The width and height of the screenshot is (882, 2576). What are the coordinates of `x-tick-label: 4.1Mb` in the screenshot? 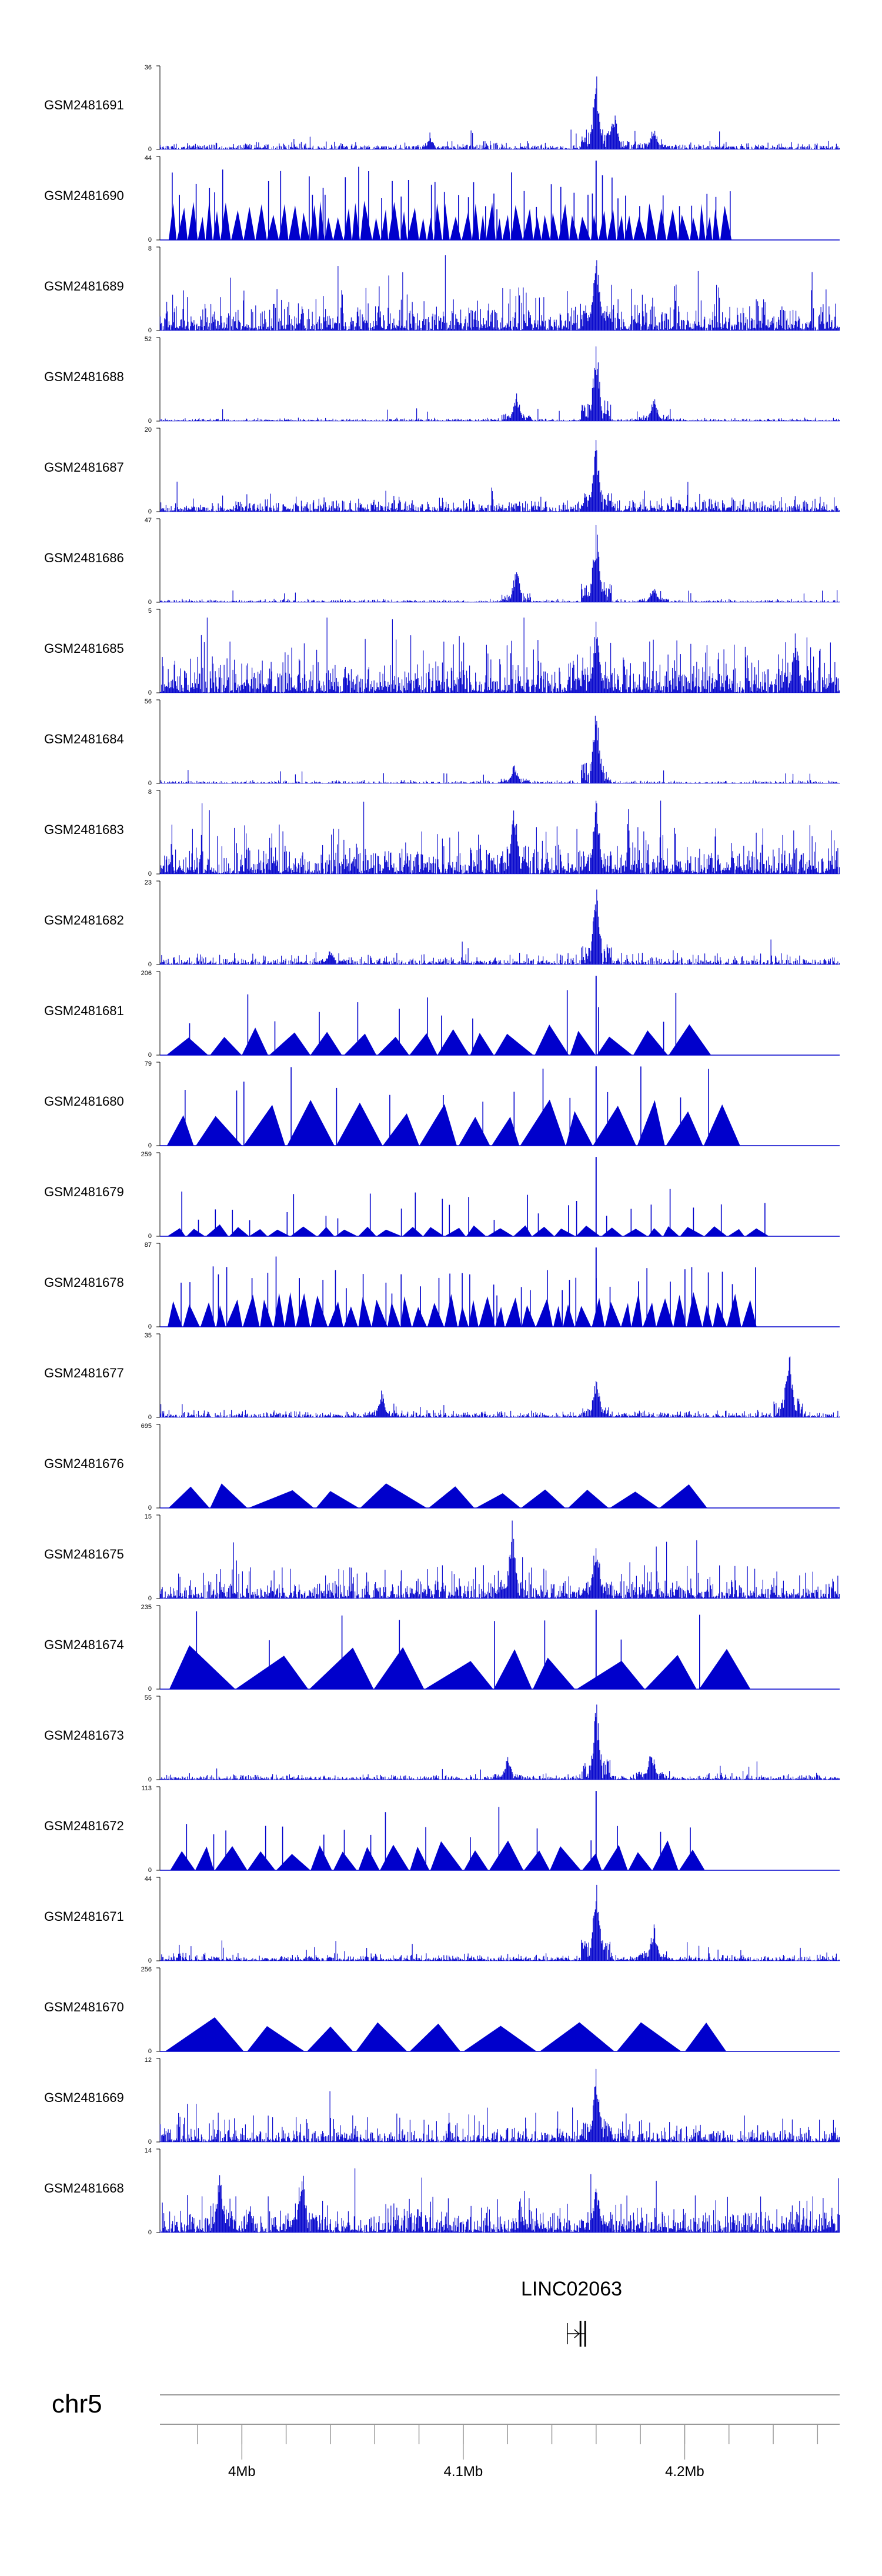 It's located at (463, 2472).